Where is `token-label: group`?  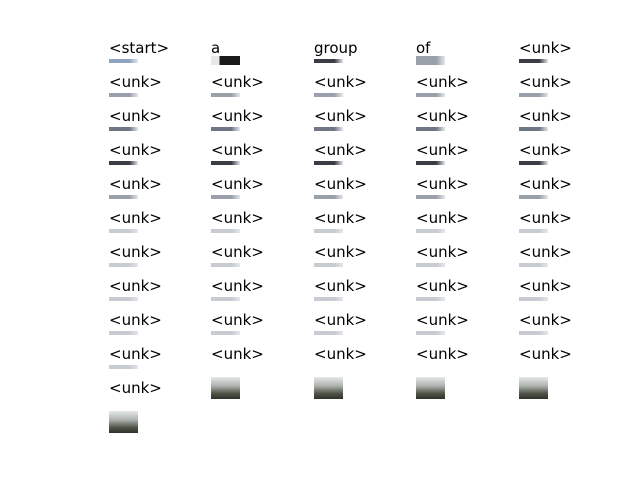 token-label: group is located at coordinates (336, 48).